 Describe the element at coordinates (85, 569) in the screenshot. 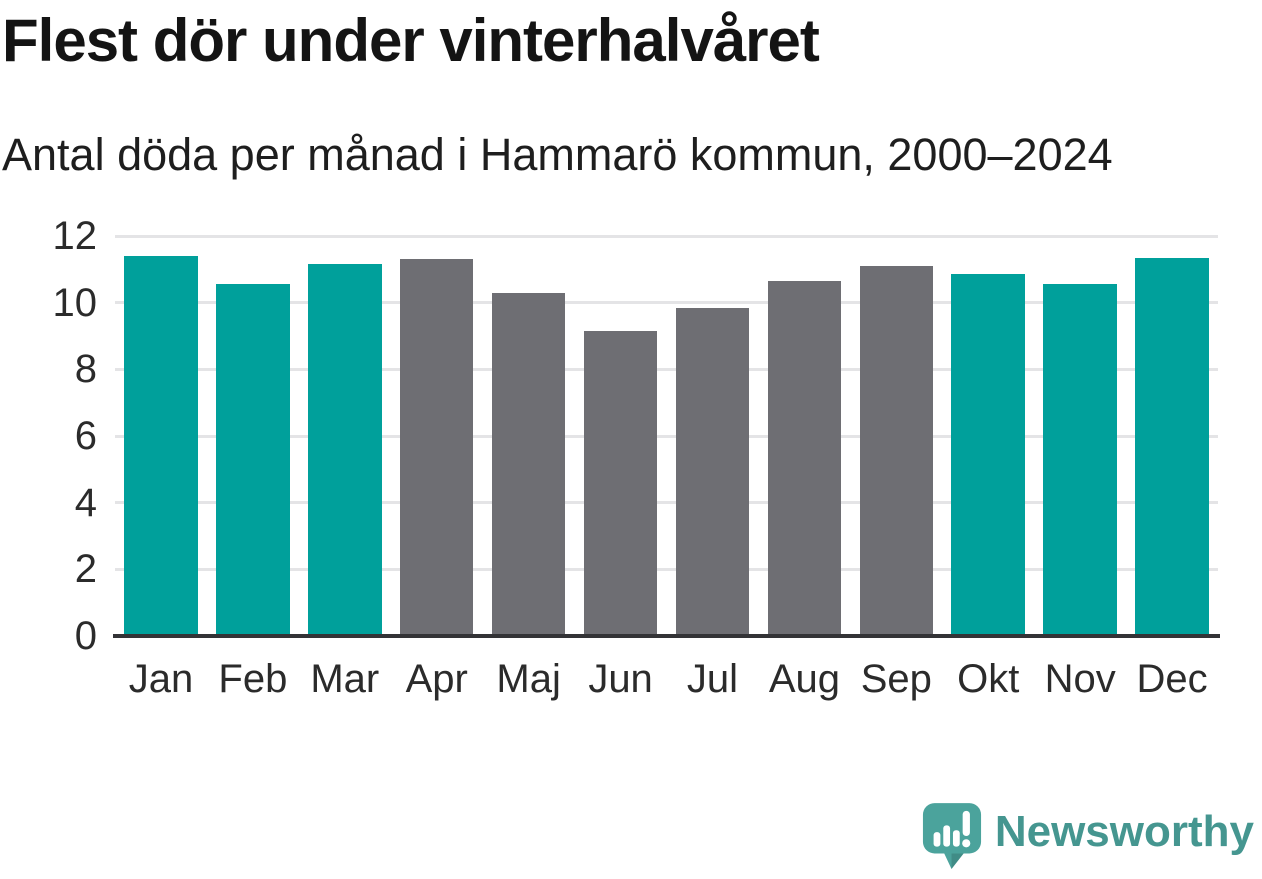

I see `y-tick-label-2: 2` at that location.